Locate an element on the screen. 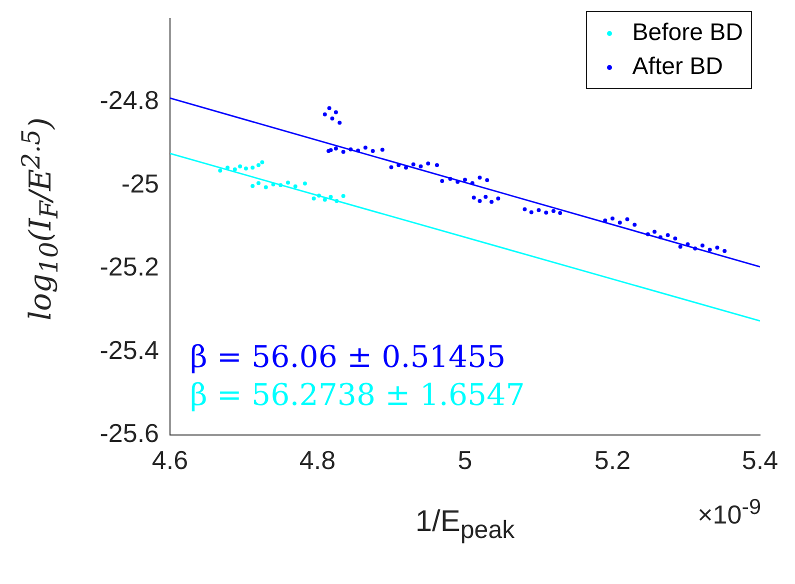  annotation: β = 56.06 ± 0.51455 is located at coordinates (348, 357).